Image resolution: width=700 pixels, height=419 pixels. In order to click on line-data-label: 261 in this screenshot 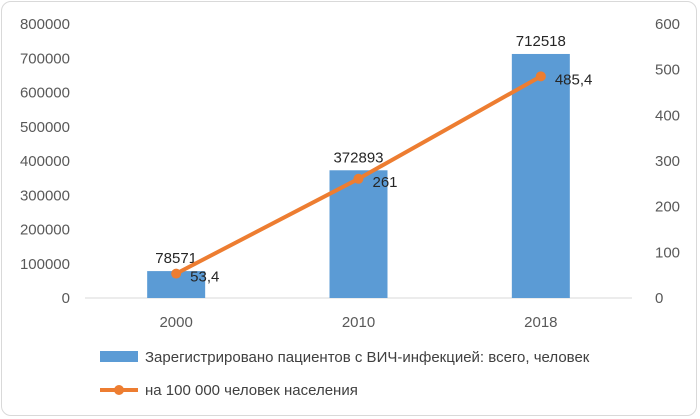, I will do `click(385, 182)`.